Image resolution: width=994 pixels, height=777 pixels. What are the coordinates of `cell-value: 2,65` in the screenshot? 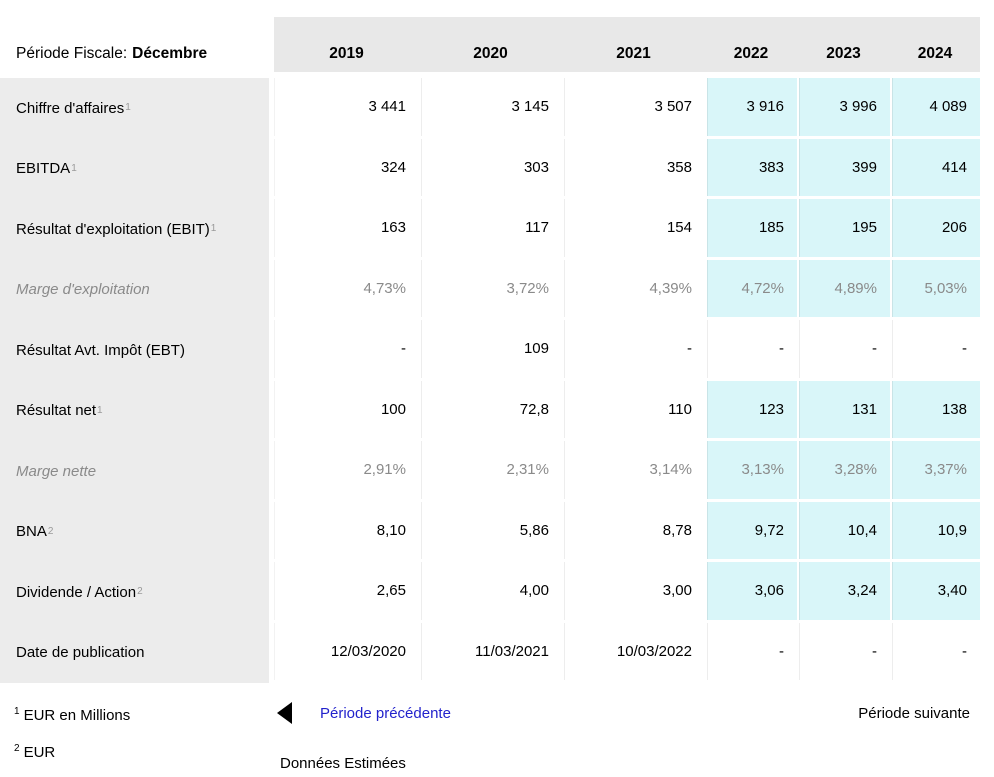 It's located at (344, 592).